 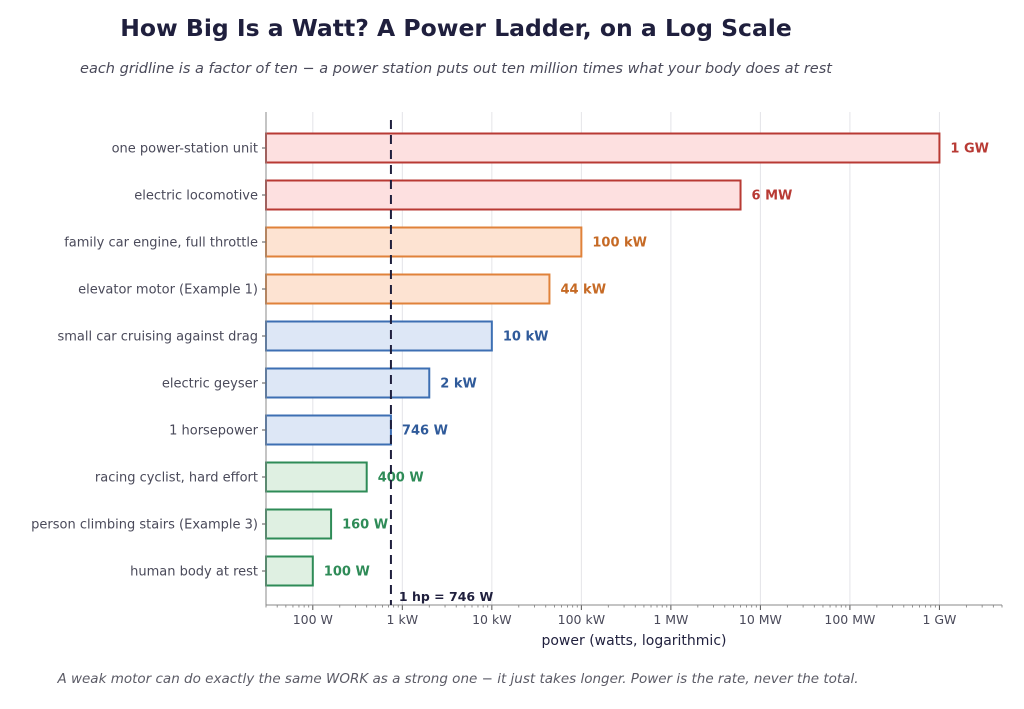 I want to click on value-label: 400 W, so click(x=401, y=478).